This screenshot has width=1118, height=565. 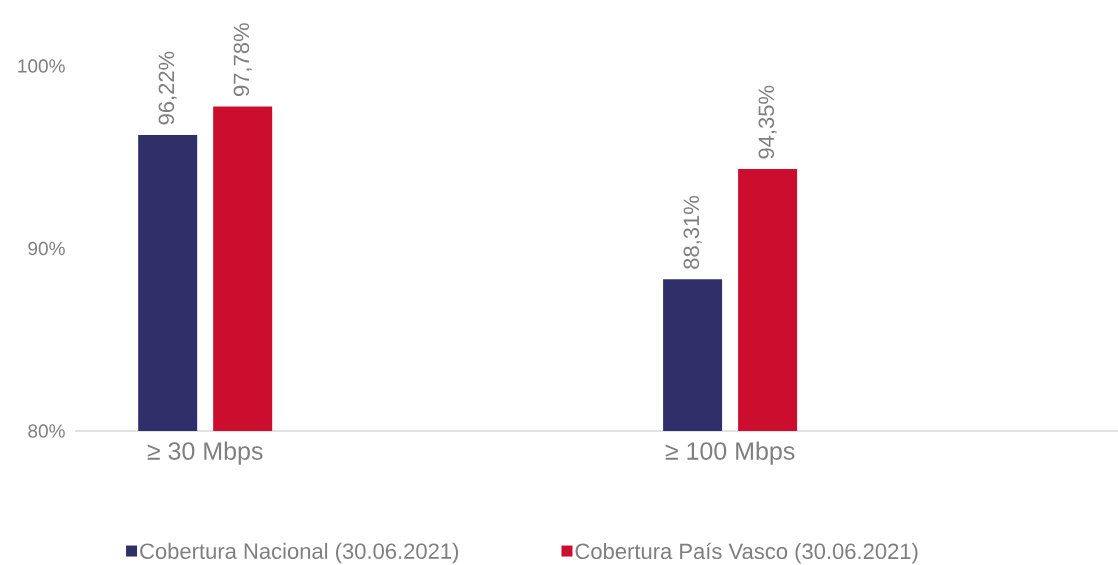 What do you see at coordinates (692, 232) in the screenshot?
I see `data-label: 88,31%` at bounding box center [692, 232].